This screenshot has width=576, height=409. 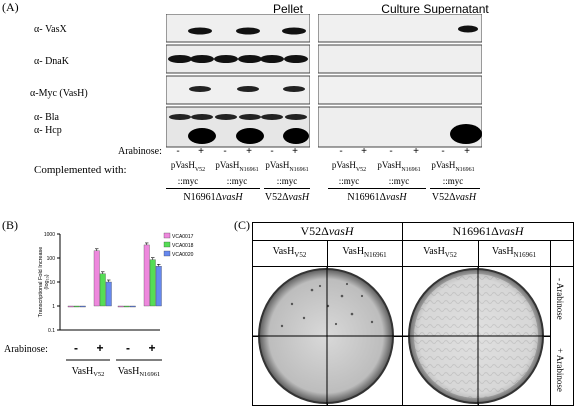 I want to click on header-supernatant: Culture Supernatant, so click(x=435, y=9).